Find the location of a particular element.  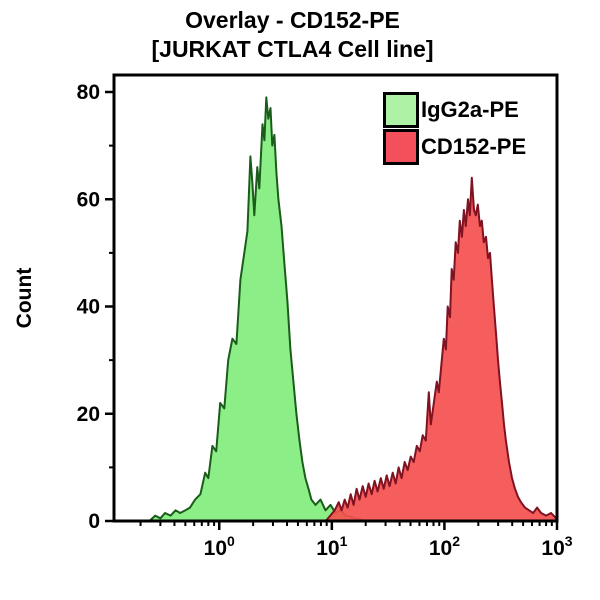

legend-item-cd152: CD152-PE is located at coordinates (454, 146).